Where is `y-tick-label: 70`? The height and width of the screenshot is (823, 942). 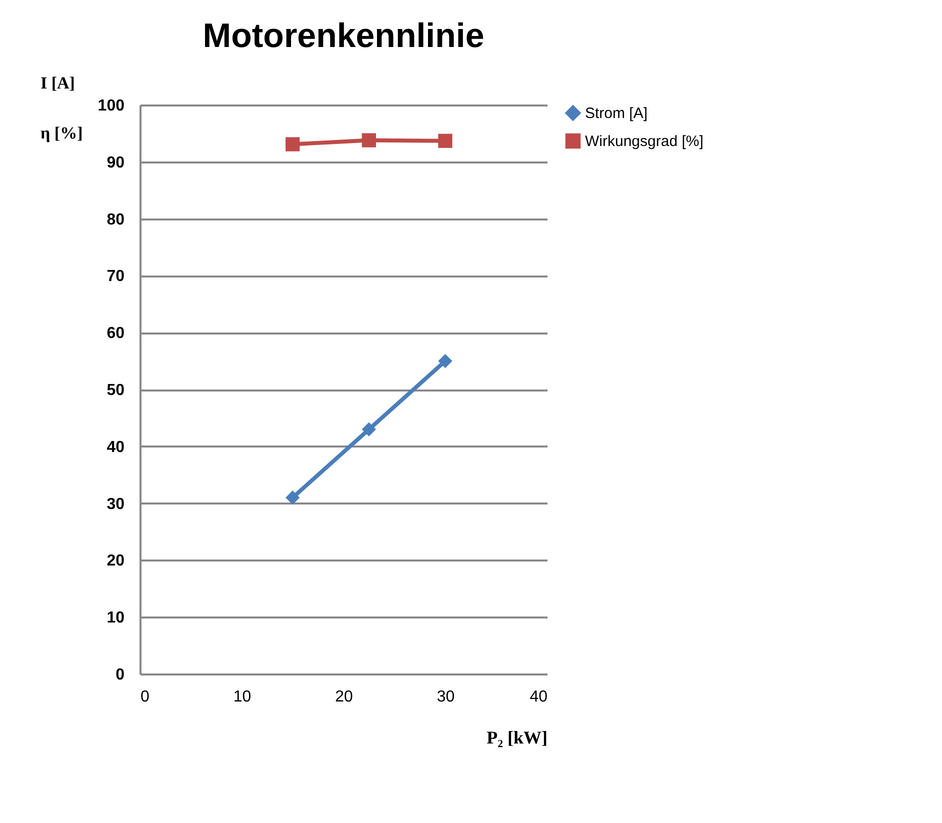 y-tick-label: 70 is located at coordinates (115, 277).